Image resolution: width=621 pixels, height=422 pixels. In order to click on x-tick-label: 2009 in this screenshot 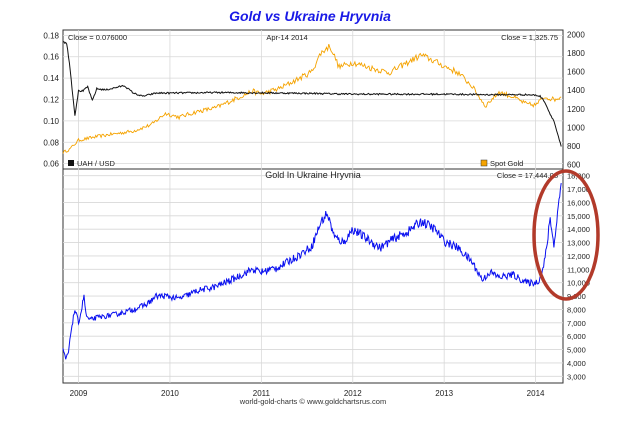, I will do `click(79, 393)`.